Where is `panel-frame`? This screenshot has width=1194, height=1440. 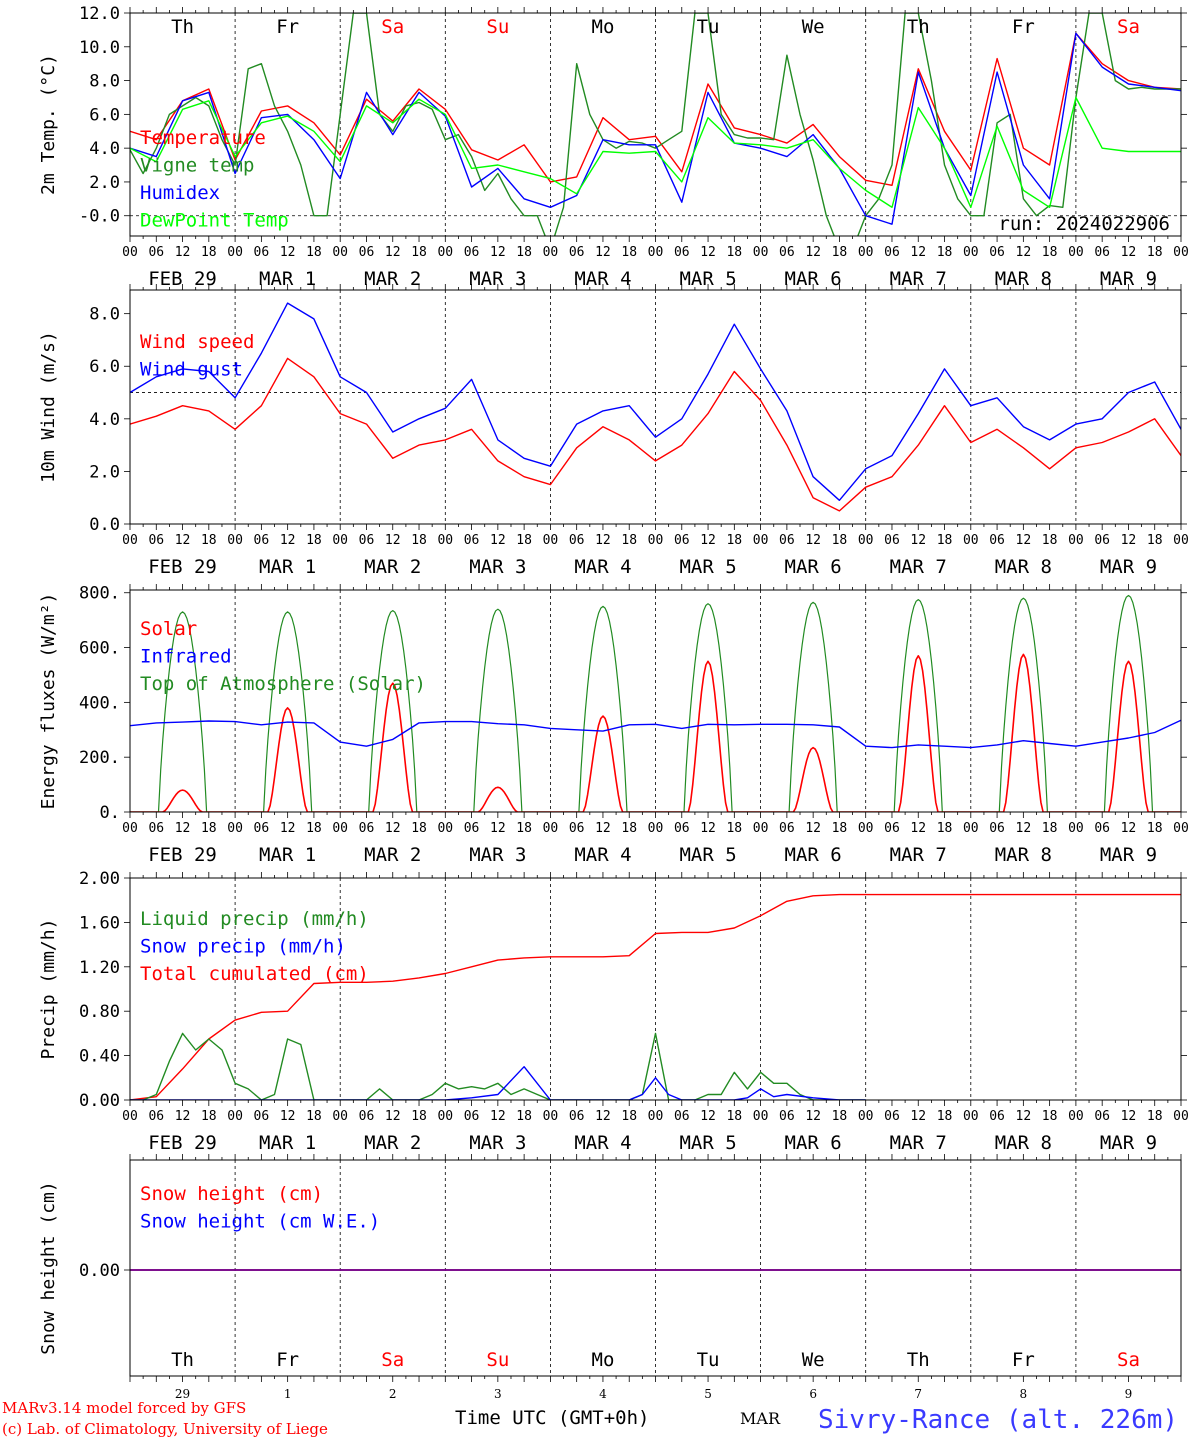
panel-frame is located at coordinates (655, 124).